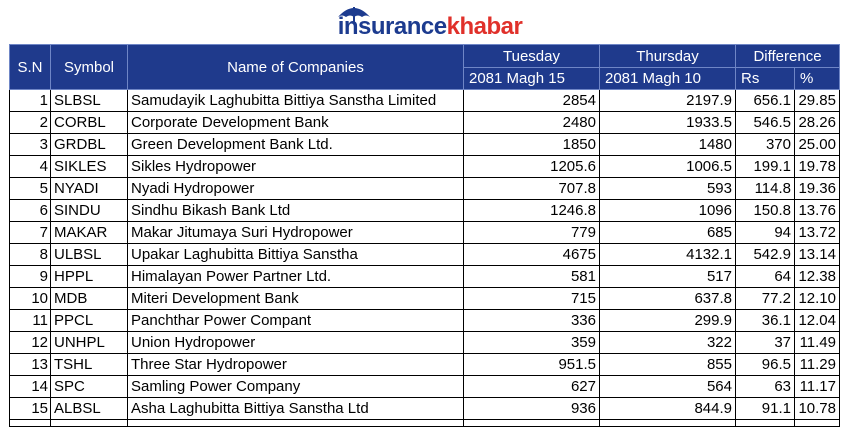  I want to click on brand-logo: insurance khabar, so click(430, 21).